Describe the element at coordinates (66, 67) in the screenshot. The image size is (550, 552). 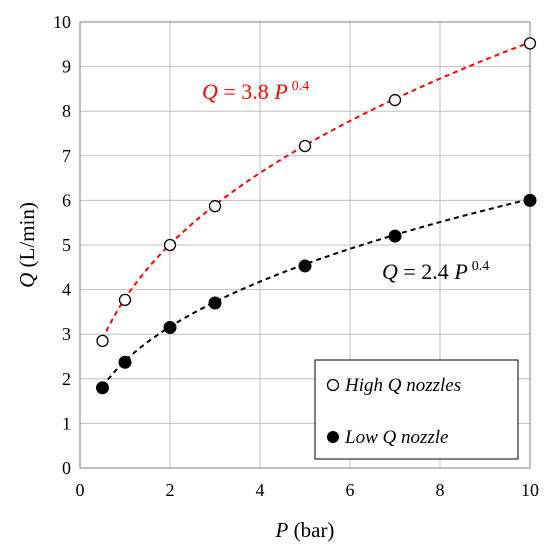
I see `y-tick-label: 9` at that location.